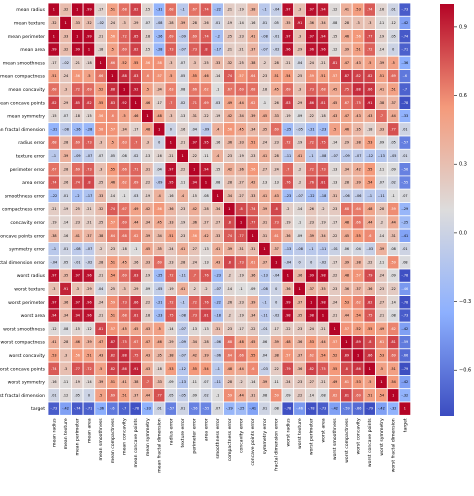 The image size is (474, 496). Describe the element at coordinates (447, 210) in the screenshot. I see `colorbar` at that location.